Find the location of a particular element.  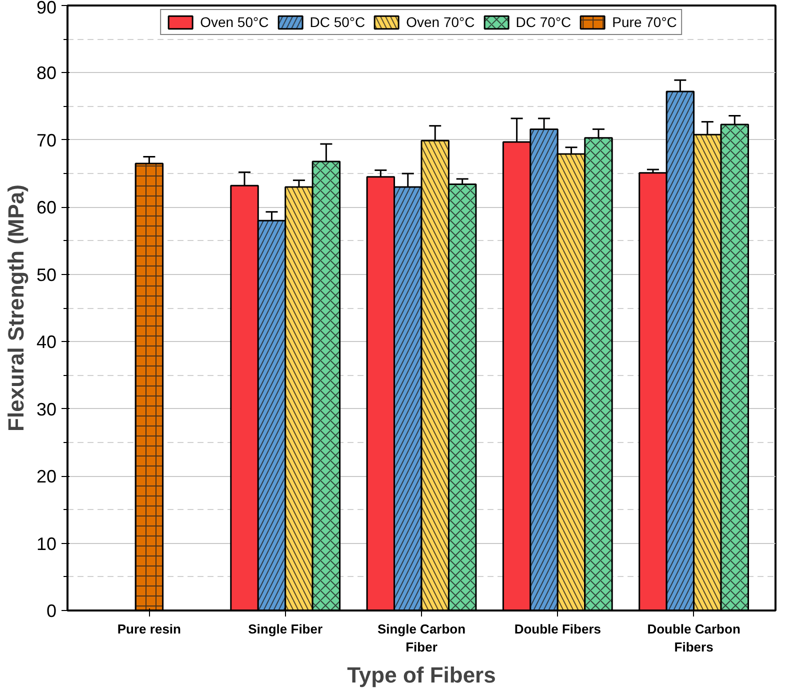

y-tick-label: 70 is located at coordinates (46, 140).